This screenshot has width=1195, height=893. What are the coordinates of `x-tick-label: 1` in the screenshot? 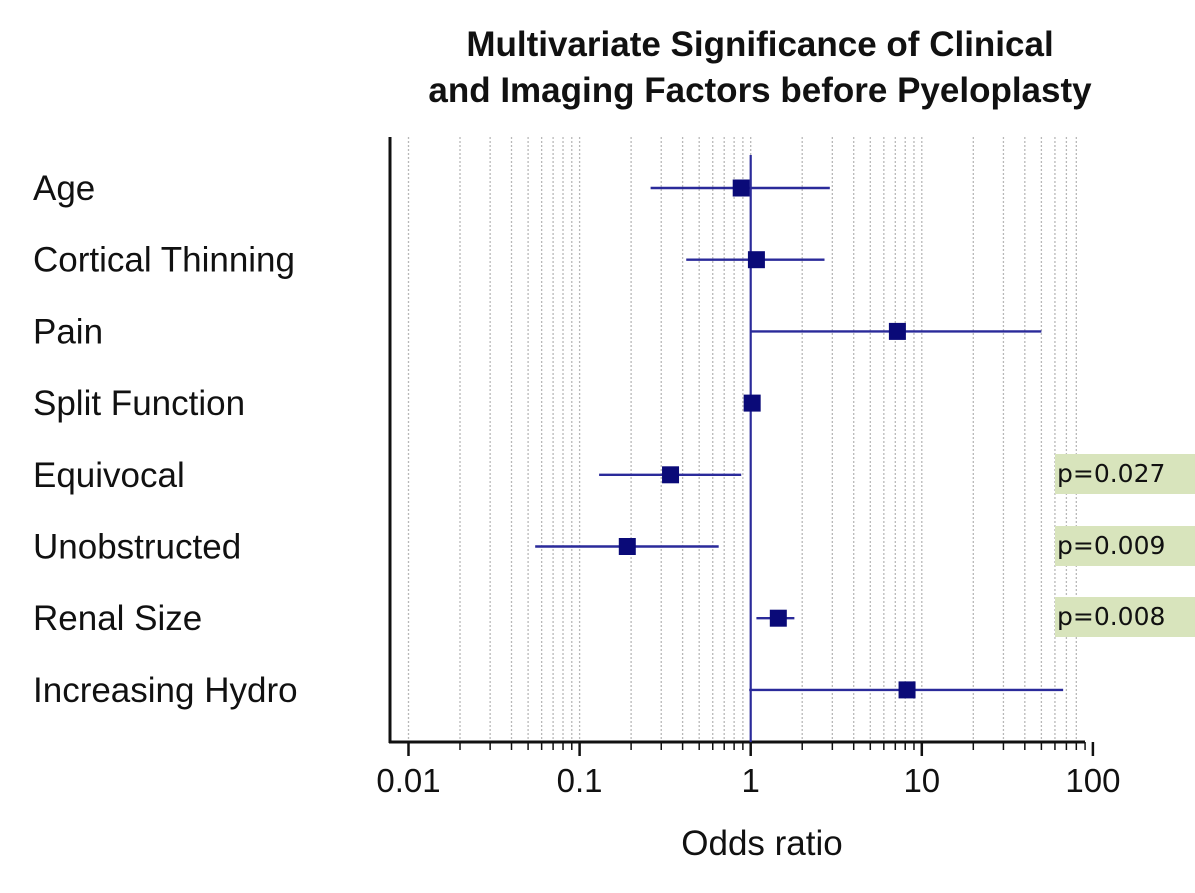 It's located at (751, 780).